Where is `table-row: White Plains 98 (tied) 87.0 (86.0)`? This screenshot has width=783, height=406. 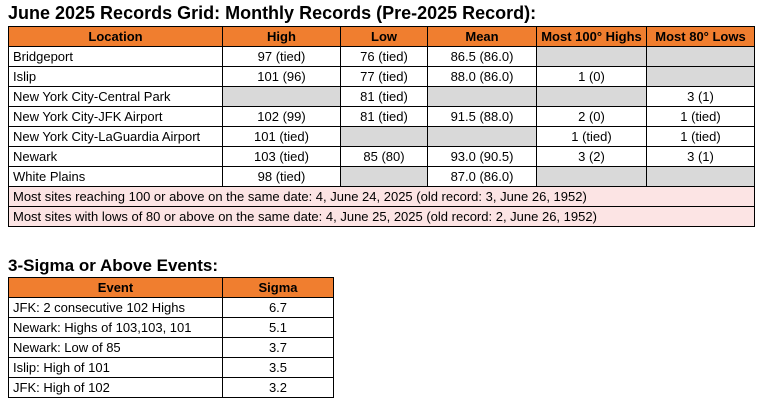
table-row: White Plains 98 (tied) 87.0 (86.0) is located at coordinates (381, 176).